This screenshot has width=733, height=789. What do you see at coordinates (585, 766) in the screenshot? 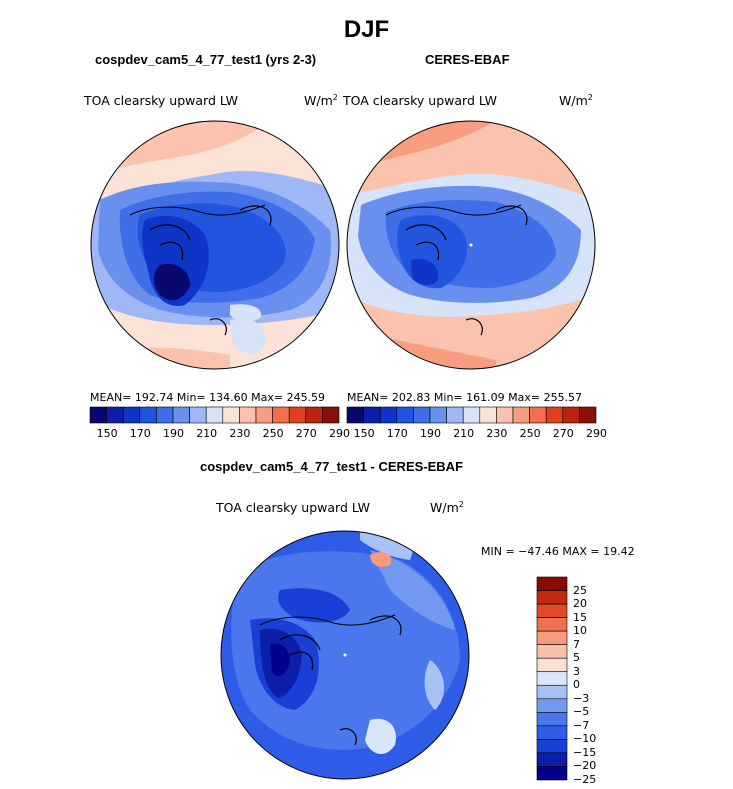
I see `difference-colorbar-tick-label: −20` at bounding box center [585, 766].